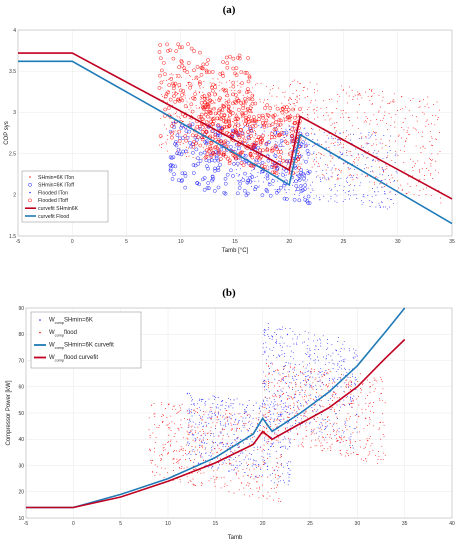  What do you see at coordinates (53, 201) in the screenshot?
I see `legend-label: Flooded IToff` at bounding box center [53, 201].